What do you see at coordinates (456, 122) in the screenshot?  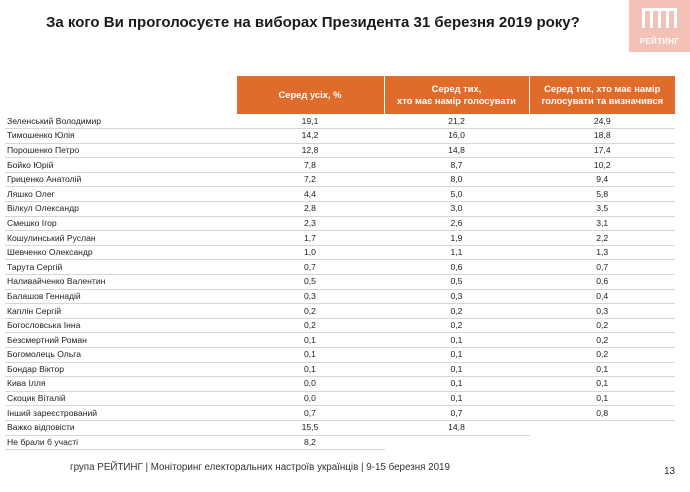 I see `value-intend: 21,2` at bounding box center [456, 122].